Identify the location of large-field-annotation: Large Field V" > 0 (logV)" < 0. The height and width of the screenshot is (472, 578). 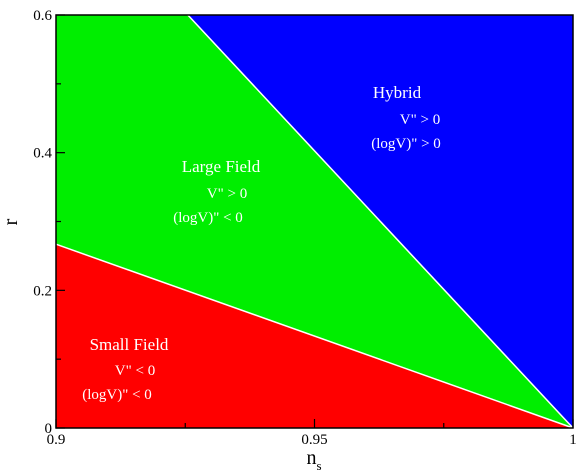
(217, 191).